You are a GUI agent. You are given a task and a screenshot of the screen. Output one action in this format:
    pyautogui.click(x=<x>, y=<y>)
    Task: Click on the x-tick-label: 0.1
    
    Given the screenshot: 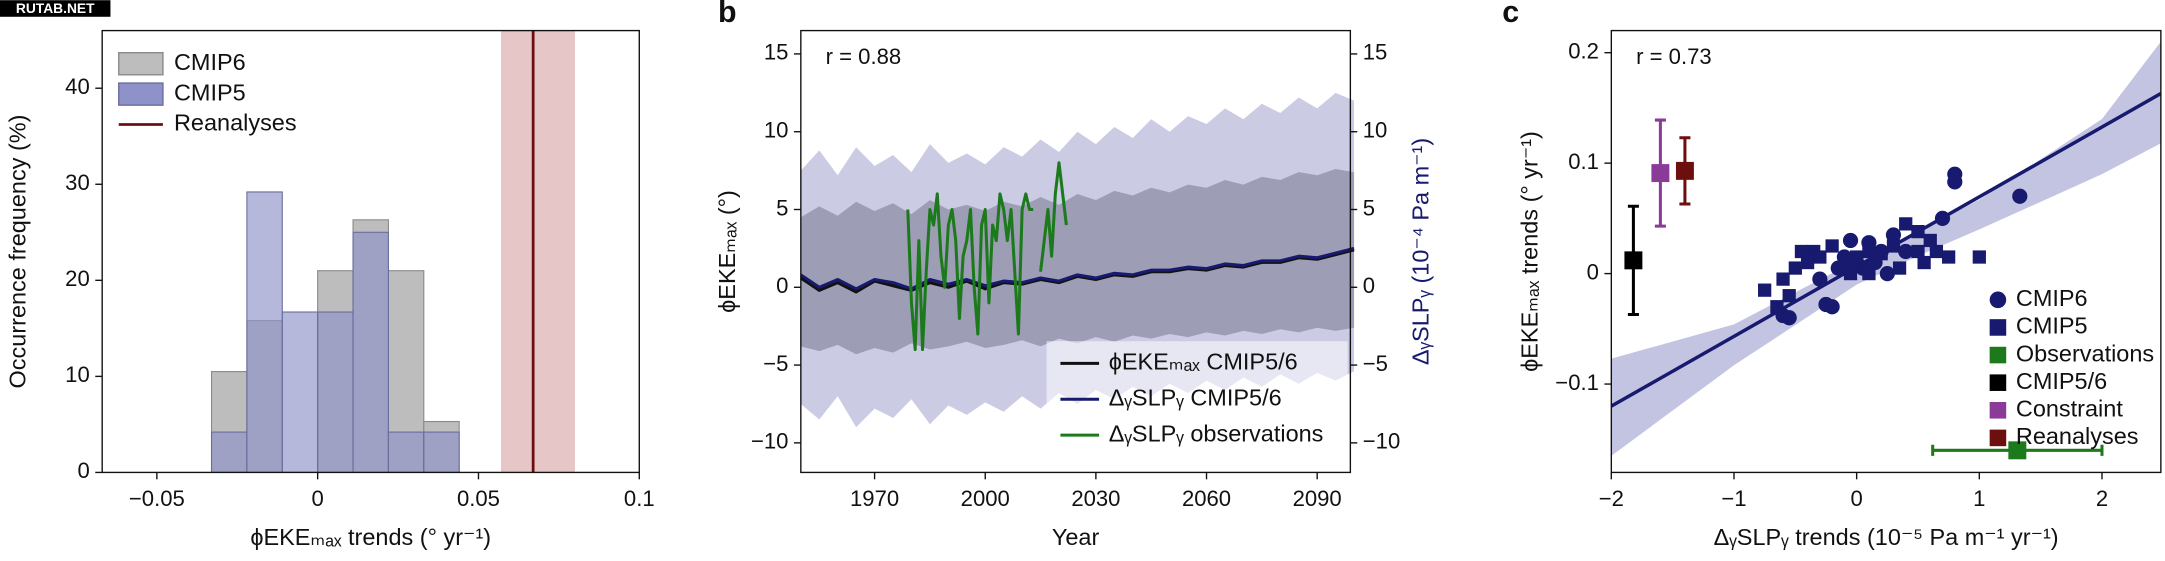 What is the action you would take?
    pyautogui.click(x=639, y=498)
    